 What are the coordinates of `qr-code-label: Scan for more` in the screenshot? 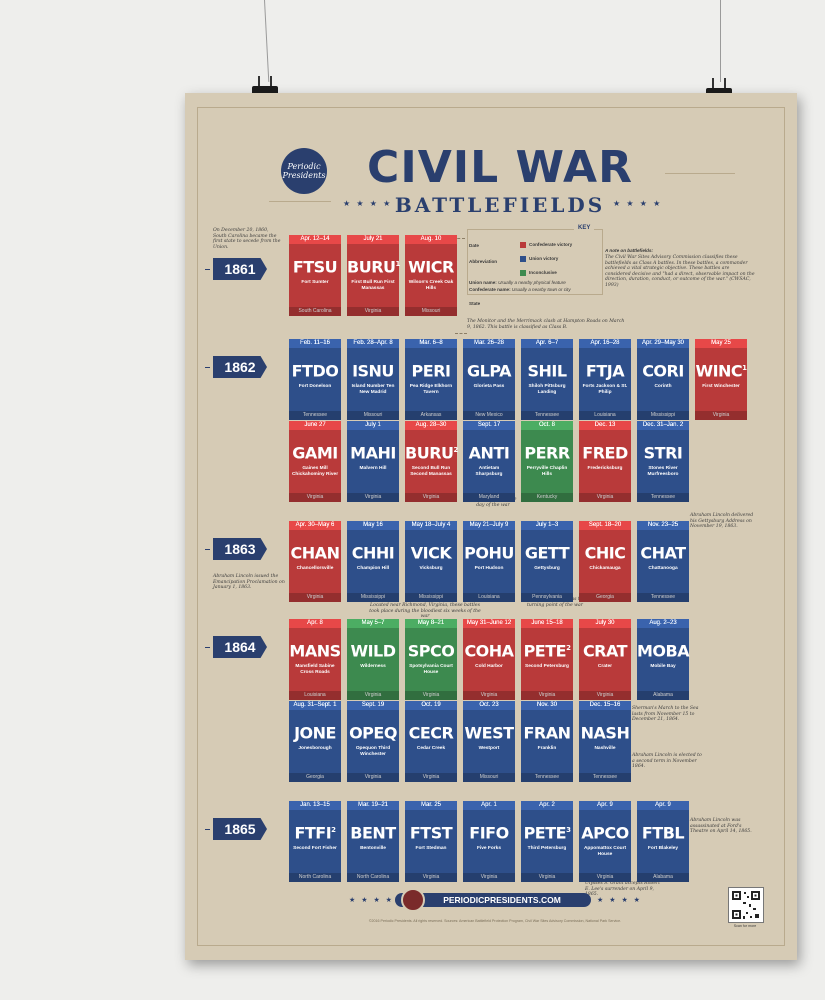 It's located at (745, 926).